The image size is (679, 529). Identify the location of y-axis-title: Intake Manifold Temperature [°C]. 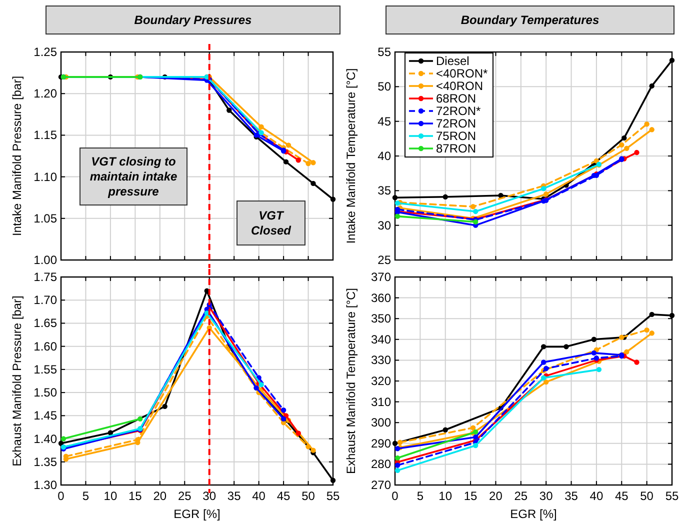
(351, 156).